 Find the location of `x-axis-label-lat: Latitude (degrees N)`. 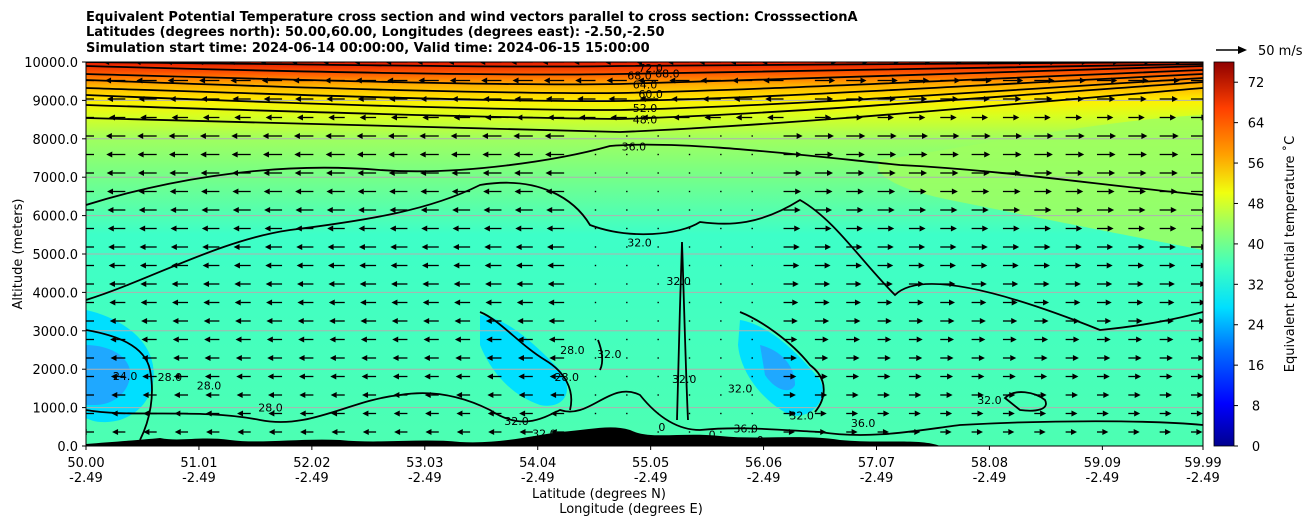

x-axis-label-lat: Latitude (degrees N) is located at coordinates (599, 494).